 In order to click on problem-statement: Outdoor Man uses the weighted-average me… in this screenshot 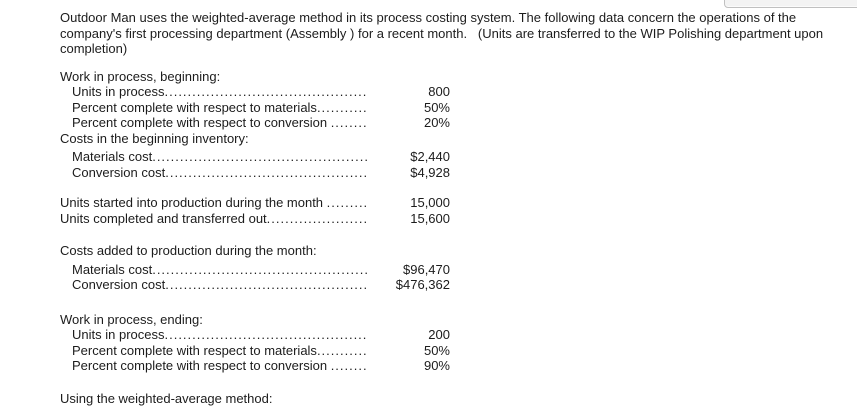, I will do `click(443, 33)`.